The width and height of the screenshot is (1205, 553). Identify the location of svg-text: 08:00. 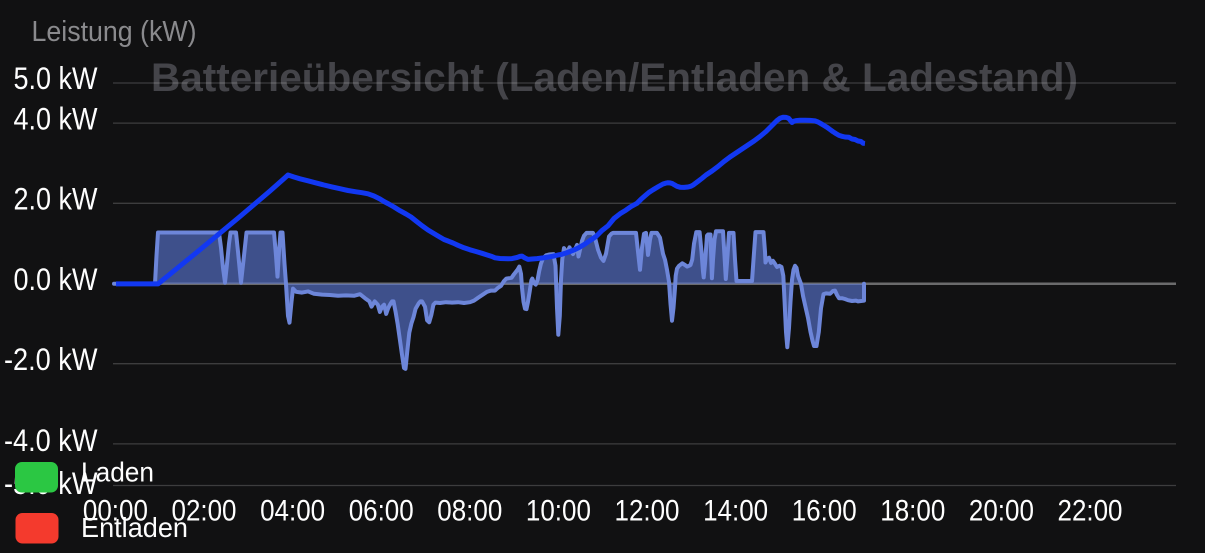
(469, 511).